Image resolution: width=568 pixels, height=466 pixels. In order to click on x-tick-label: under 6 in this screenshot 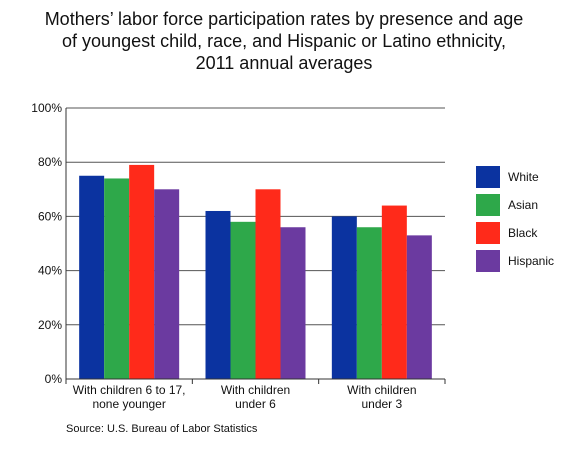, I will do `click(255, 404)`.